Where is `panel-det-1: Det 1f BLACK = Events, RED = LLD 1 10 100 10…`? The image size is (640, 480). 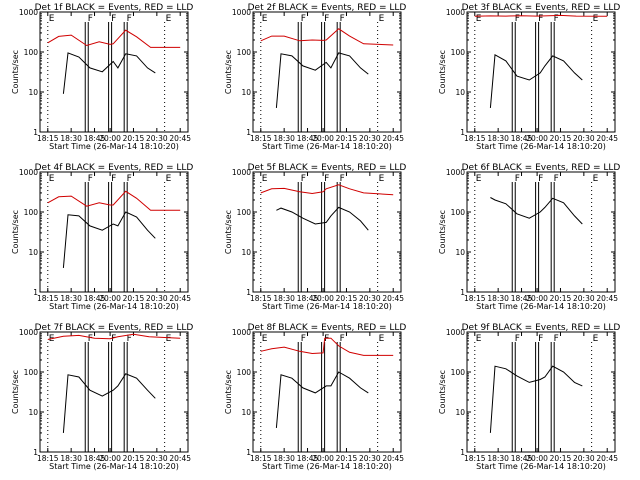
panel-det-1: Det 1f BLACK = Events, RED = LLD 1 10 100 10… is located at coordinates (102, 77).